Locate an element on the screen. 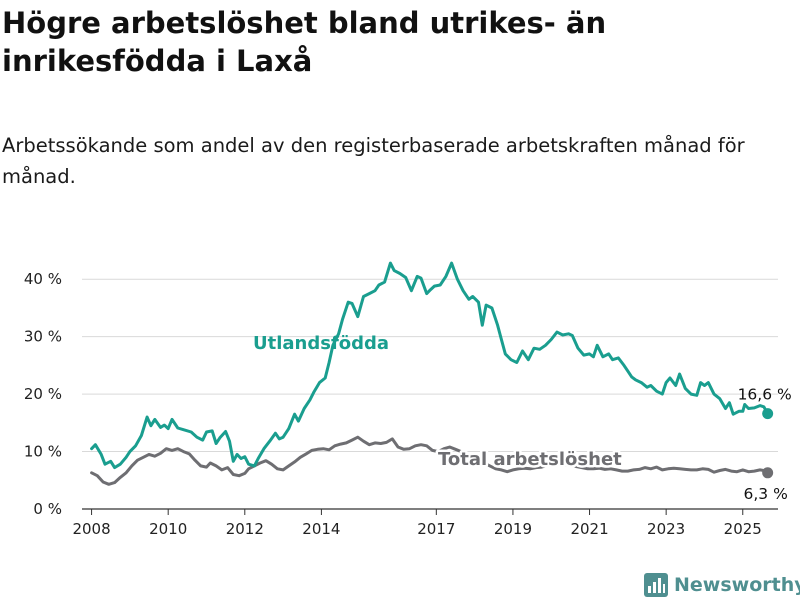 This screenshot has width=800, height=600. x-axis: 2008 2010 2012 2014 2017 2019 2021 2023 2025 is located at coordinates (425, 523).